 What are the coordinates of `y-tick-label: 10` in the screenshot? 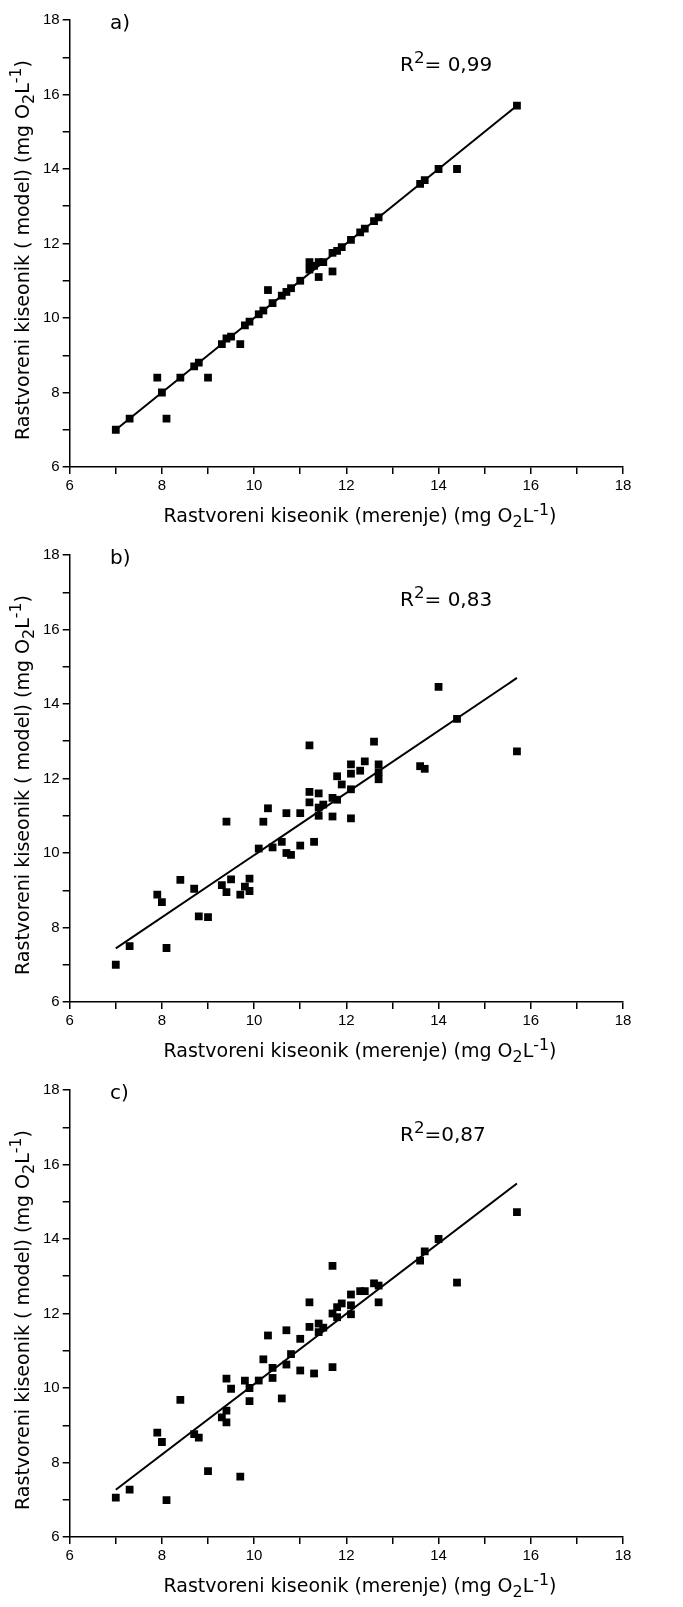 It's located at (51, 1387).